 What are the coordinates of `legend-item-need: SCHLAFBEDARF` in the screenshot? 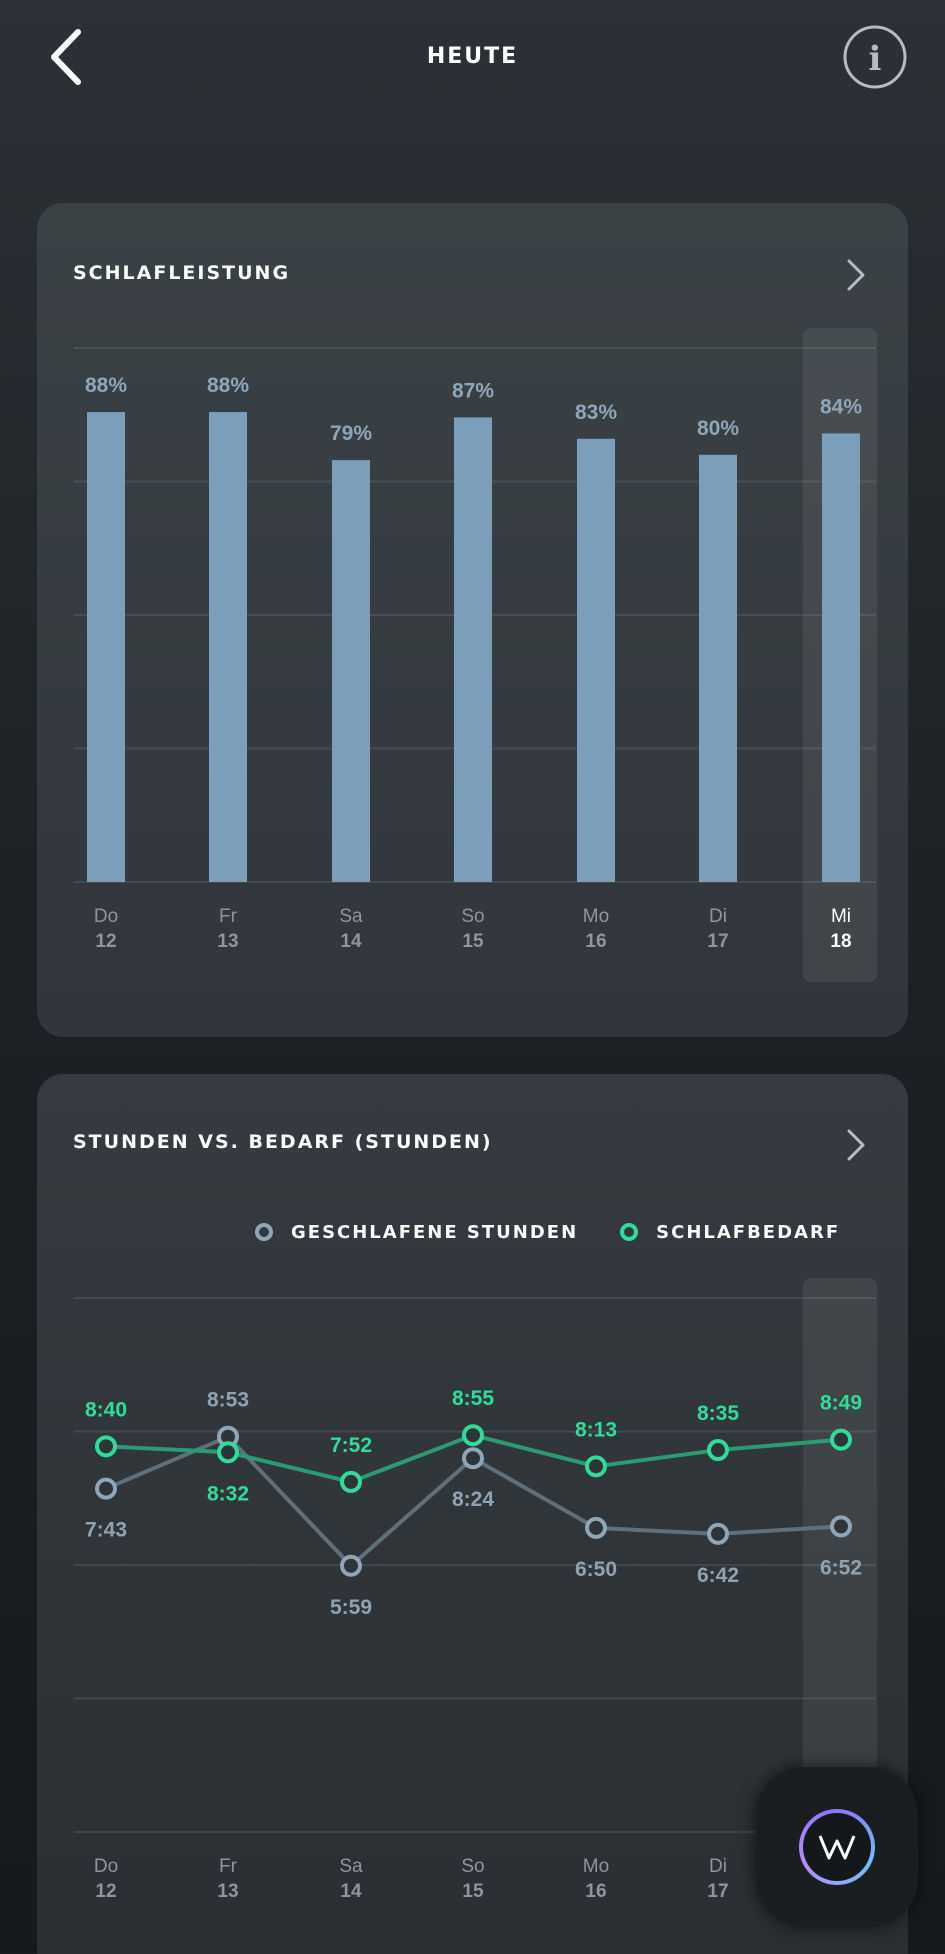 It's located at (730, 1232).